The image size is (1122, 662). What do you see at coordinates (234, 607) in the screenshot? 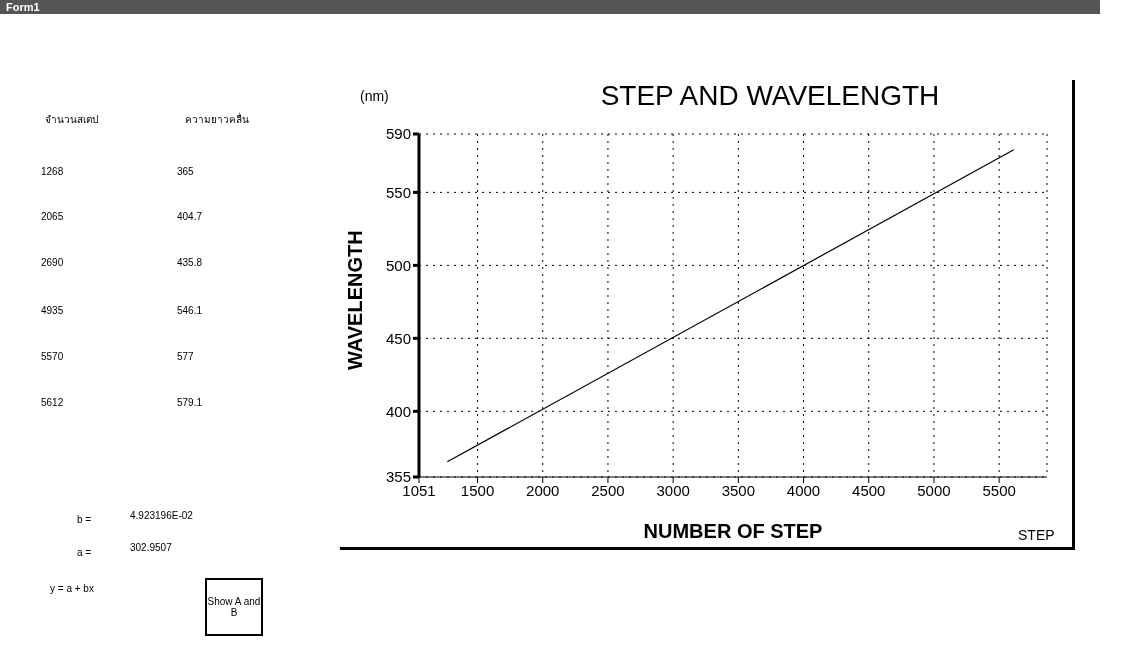
I see `show-button: Show A and B` at bounding box center [234, 607].